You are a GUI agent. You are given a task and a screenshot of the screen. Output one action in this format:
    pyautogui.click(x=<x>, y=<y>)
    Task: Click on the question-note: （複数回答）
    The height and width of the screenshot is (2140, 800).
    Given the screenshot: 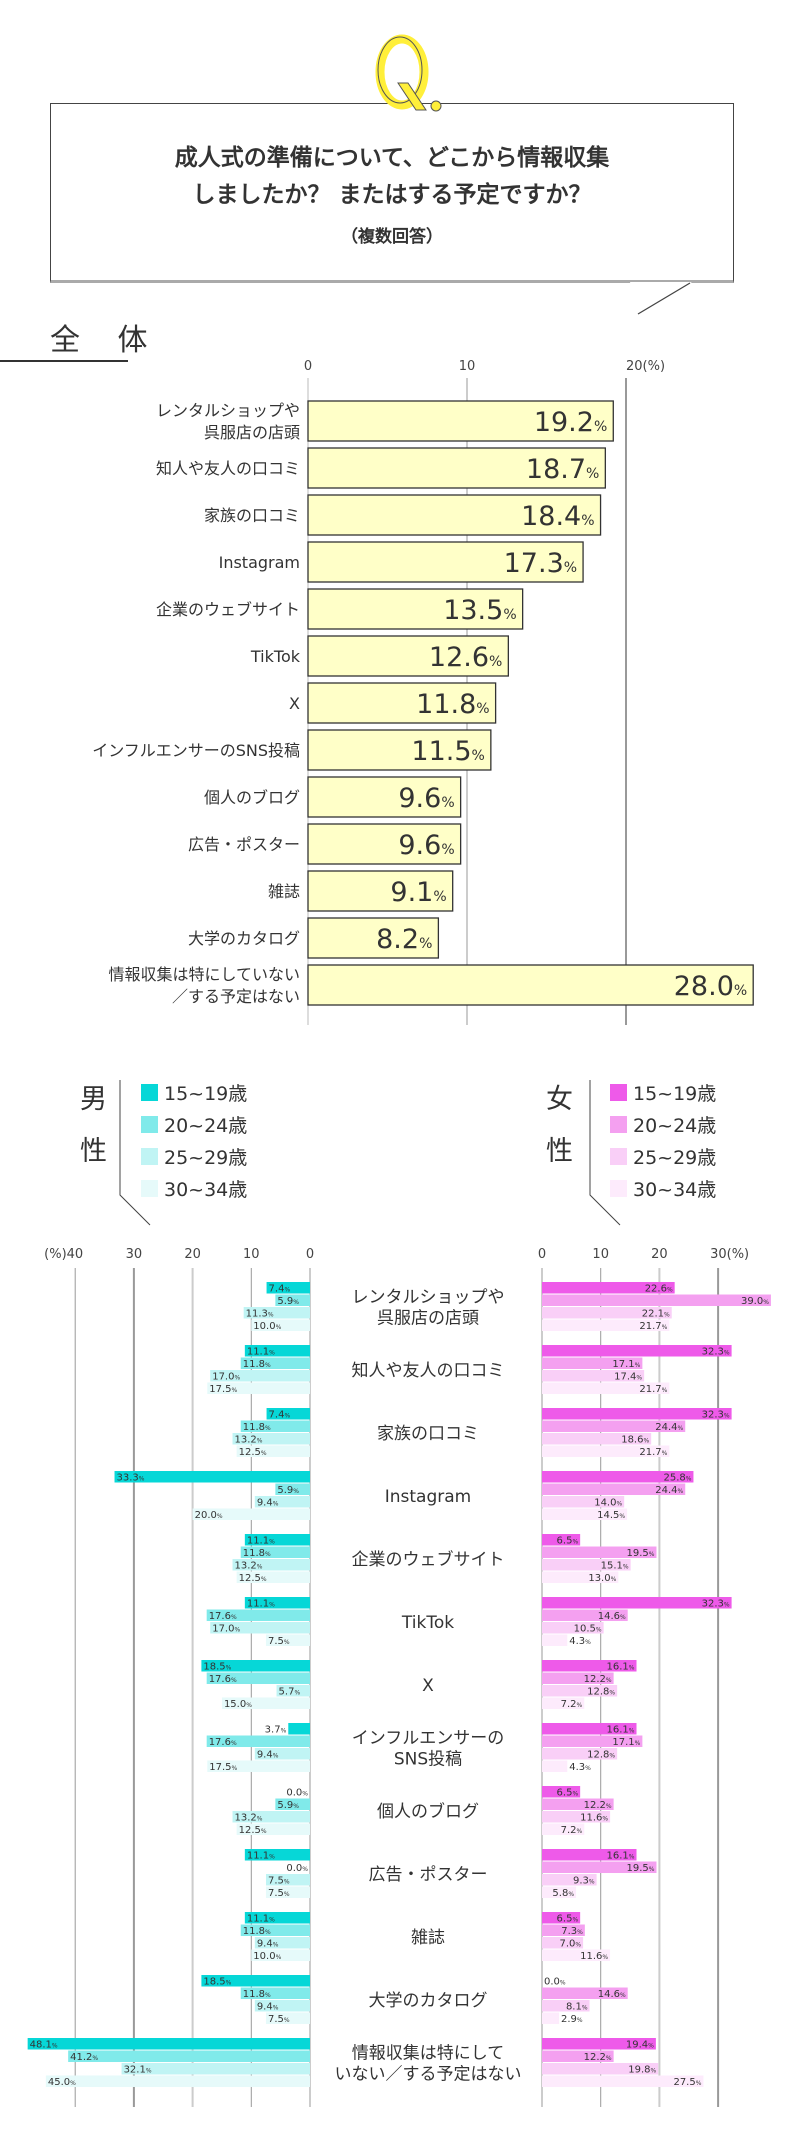 What is the action you would take?
    pyautogui.click(x=392, y=237)
    